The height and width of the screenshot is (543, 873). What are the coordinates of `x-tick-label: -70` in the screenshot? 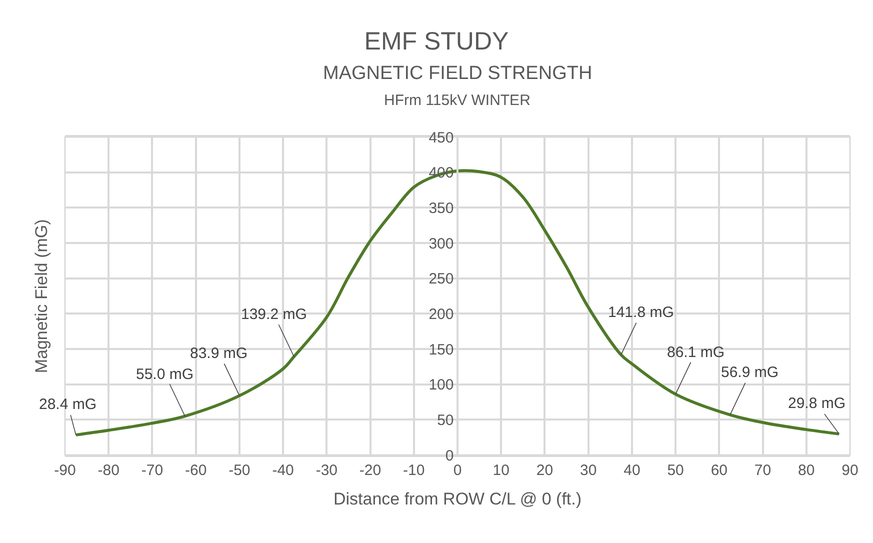 It's located at (152, 470).